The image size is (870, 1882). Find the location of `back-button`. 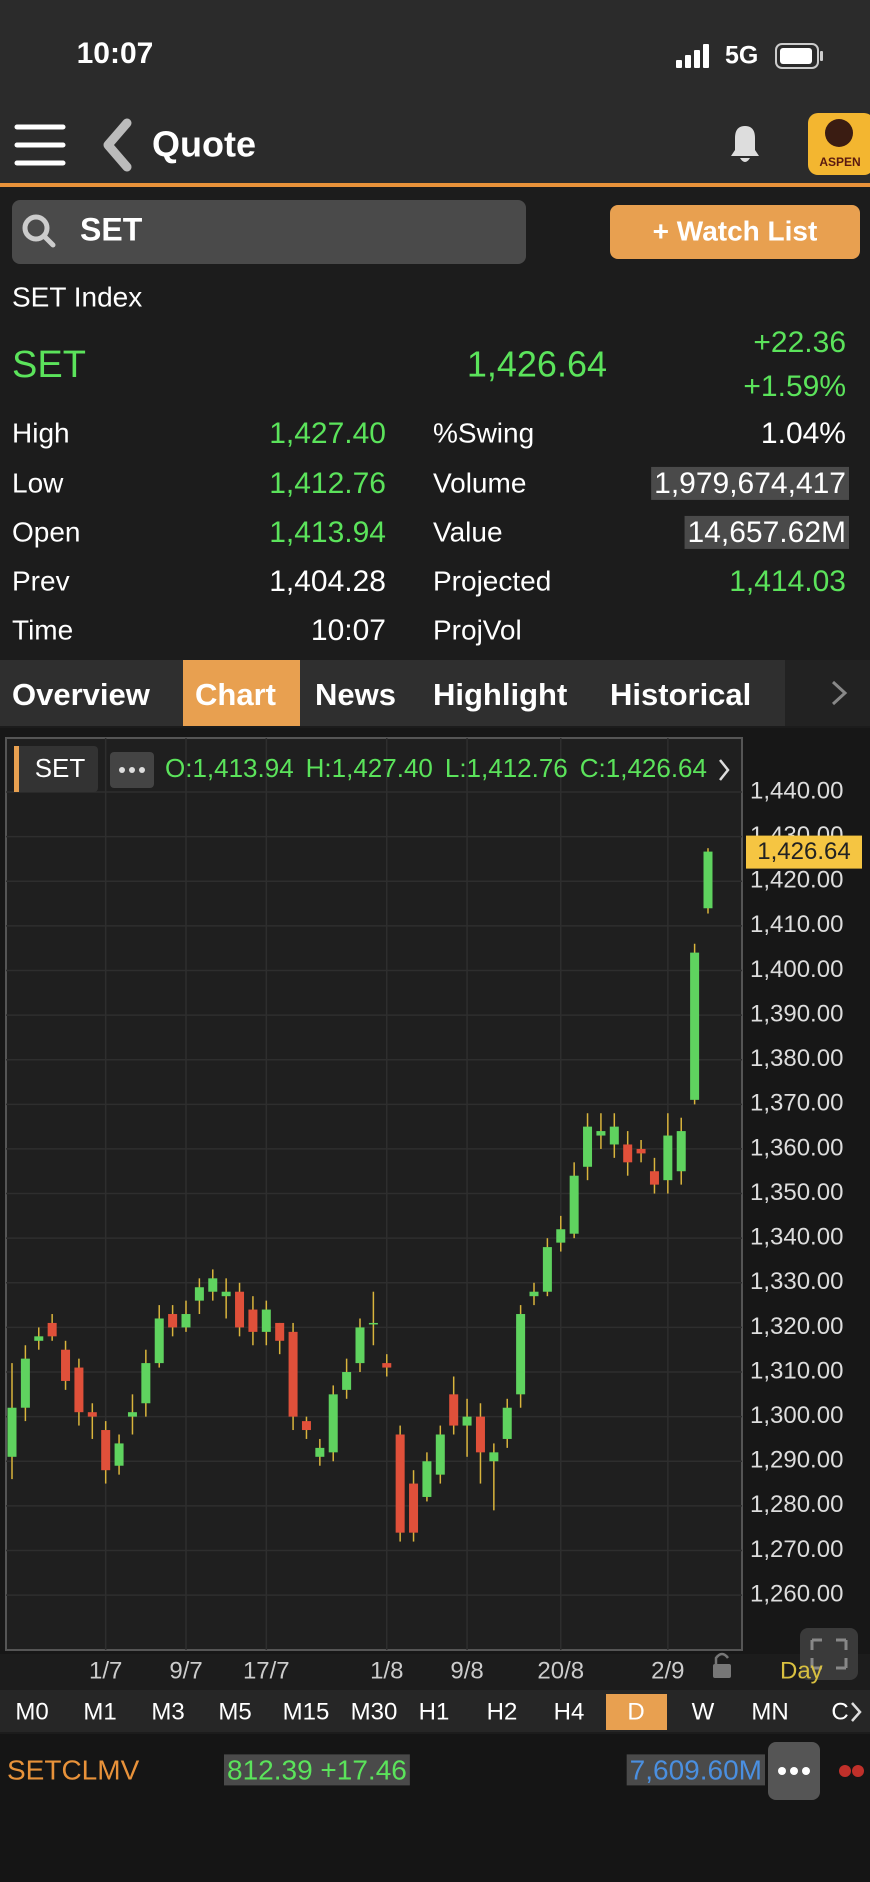

back-button is located at coordinates (117, 145).